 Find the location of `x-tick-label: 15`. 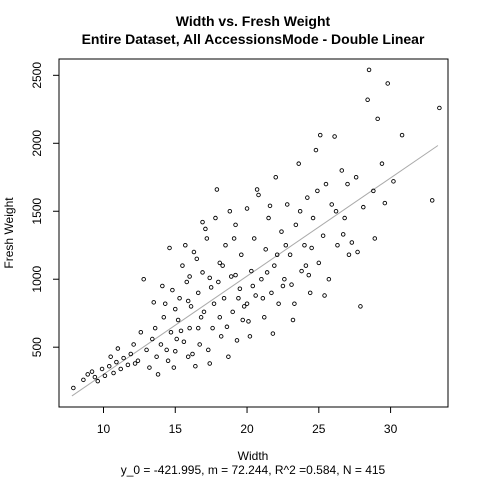

x-tick-label: 15 is located at coordinates (176, 429).